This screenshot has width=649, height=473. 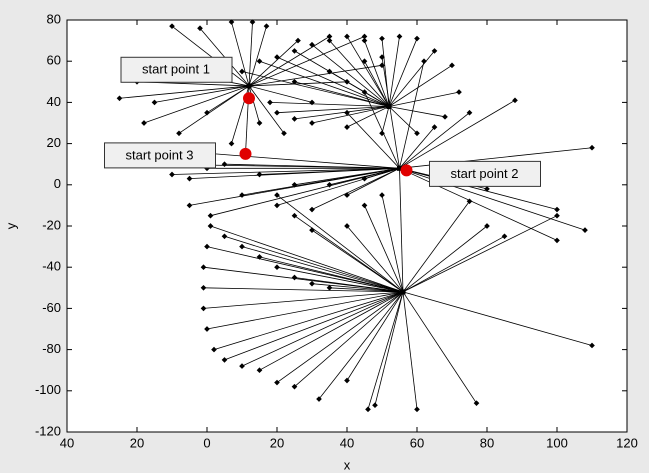 What do you see at coordinates (627, 442) in the screenshot?
I see `x-tick-label: 120` at bounding box center [627, 442].